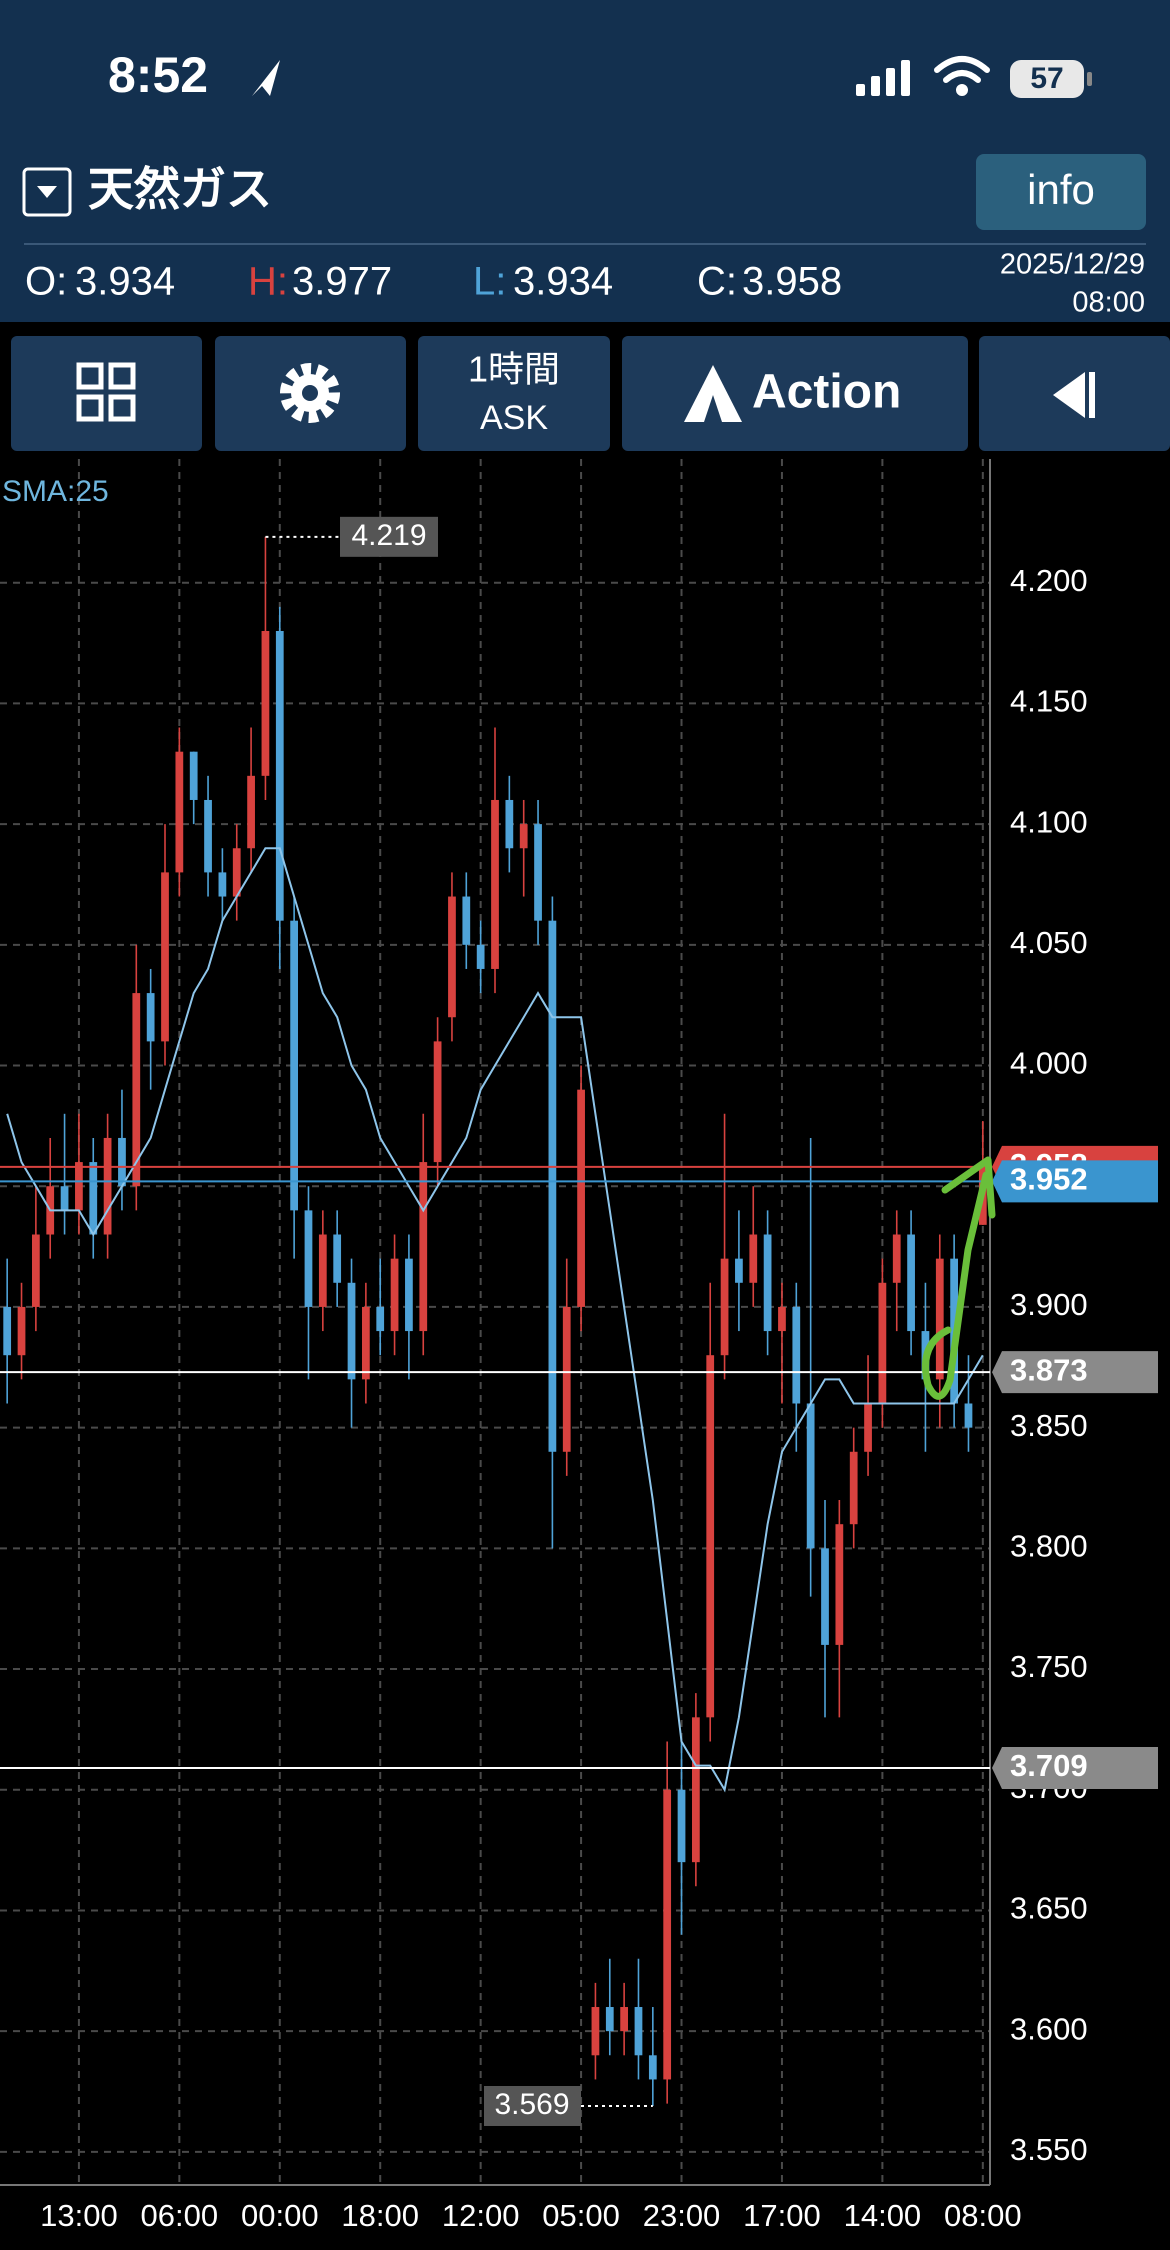  I want to click on ohlc-value: 3.977, so click(342, 282).